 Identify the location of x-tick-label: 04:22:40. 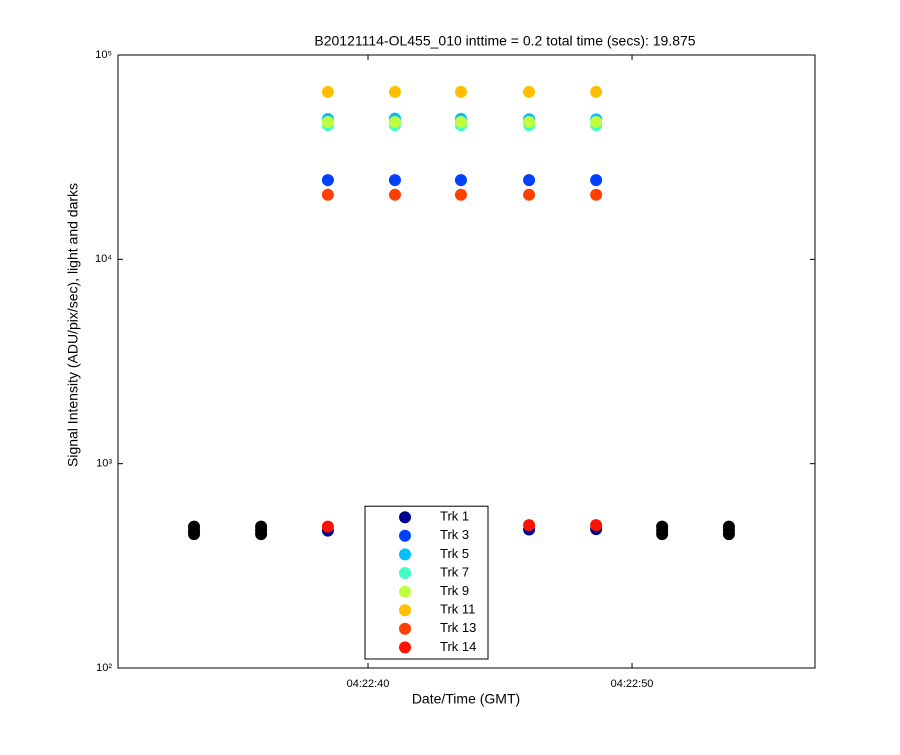
(368, 684).